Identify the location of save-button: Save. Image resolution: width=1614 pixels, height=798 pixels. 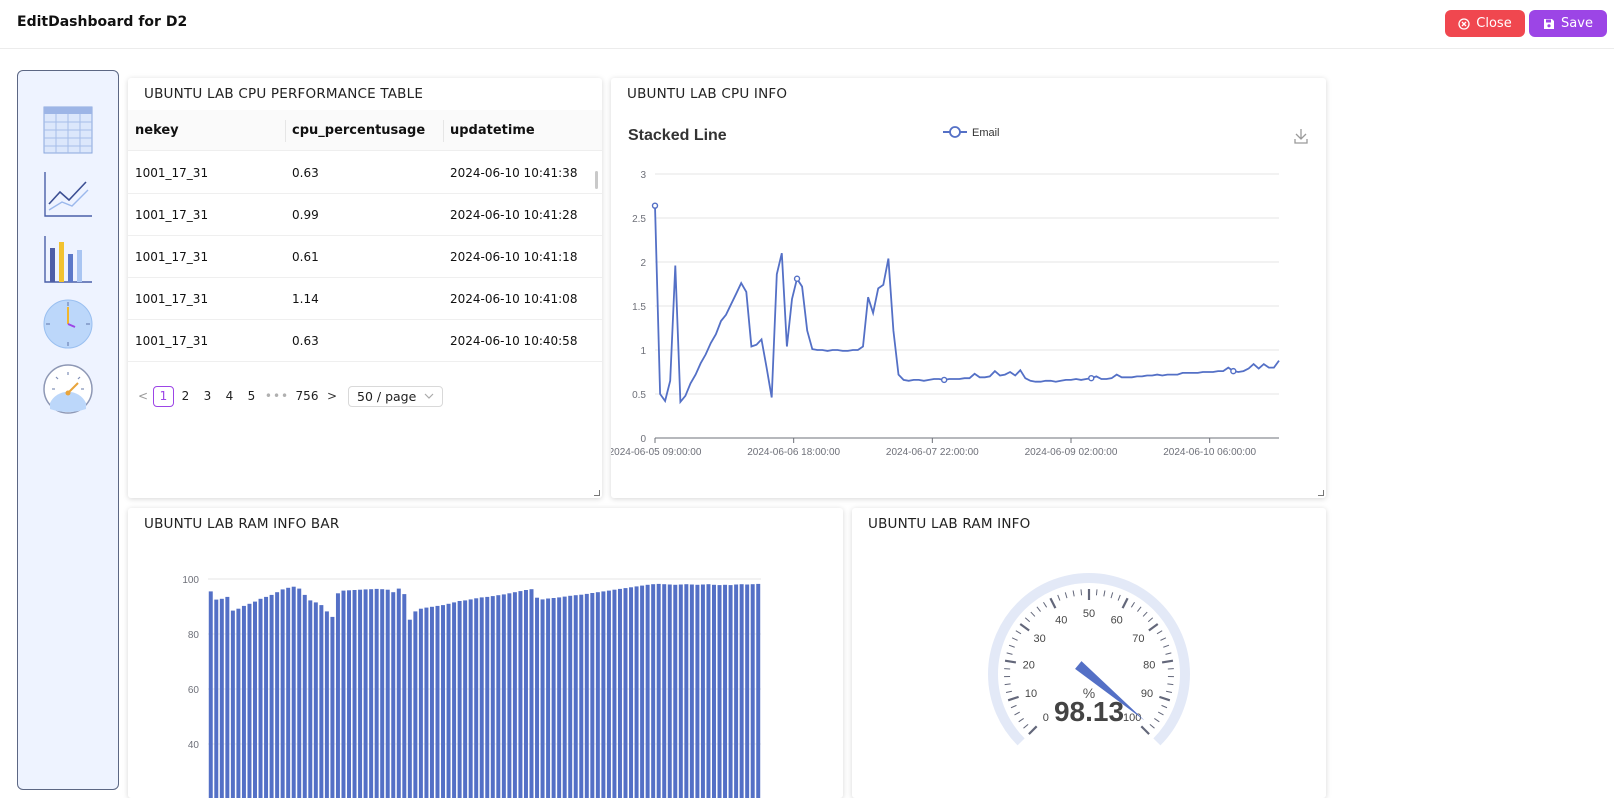
(1568, 23).